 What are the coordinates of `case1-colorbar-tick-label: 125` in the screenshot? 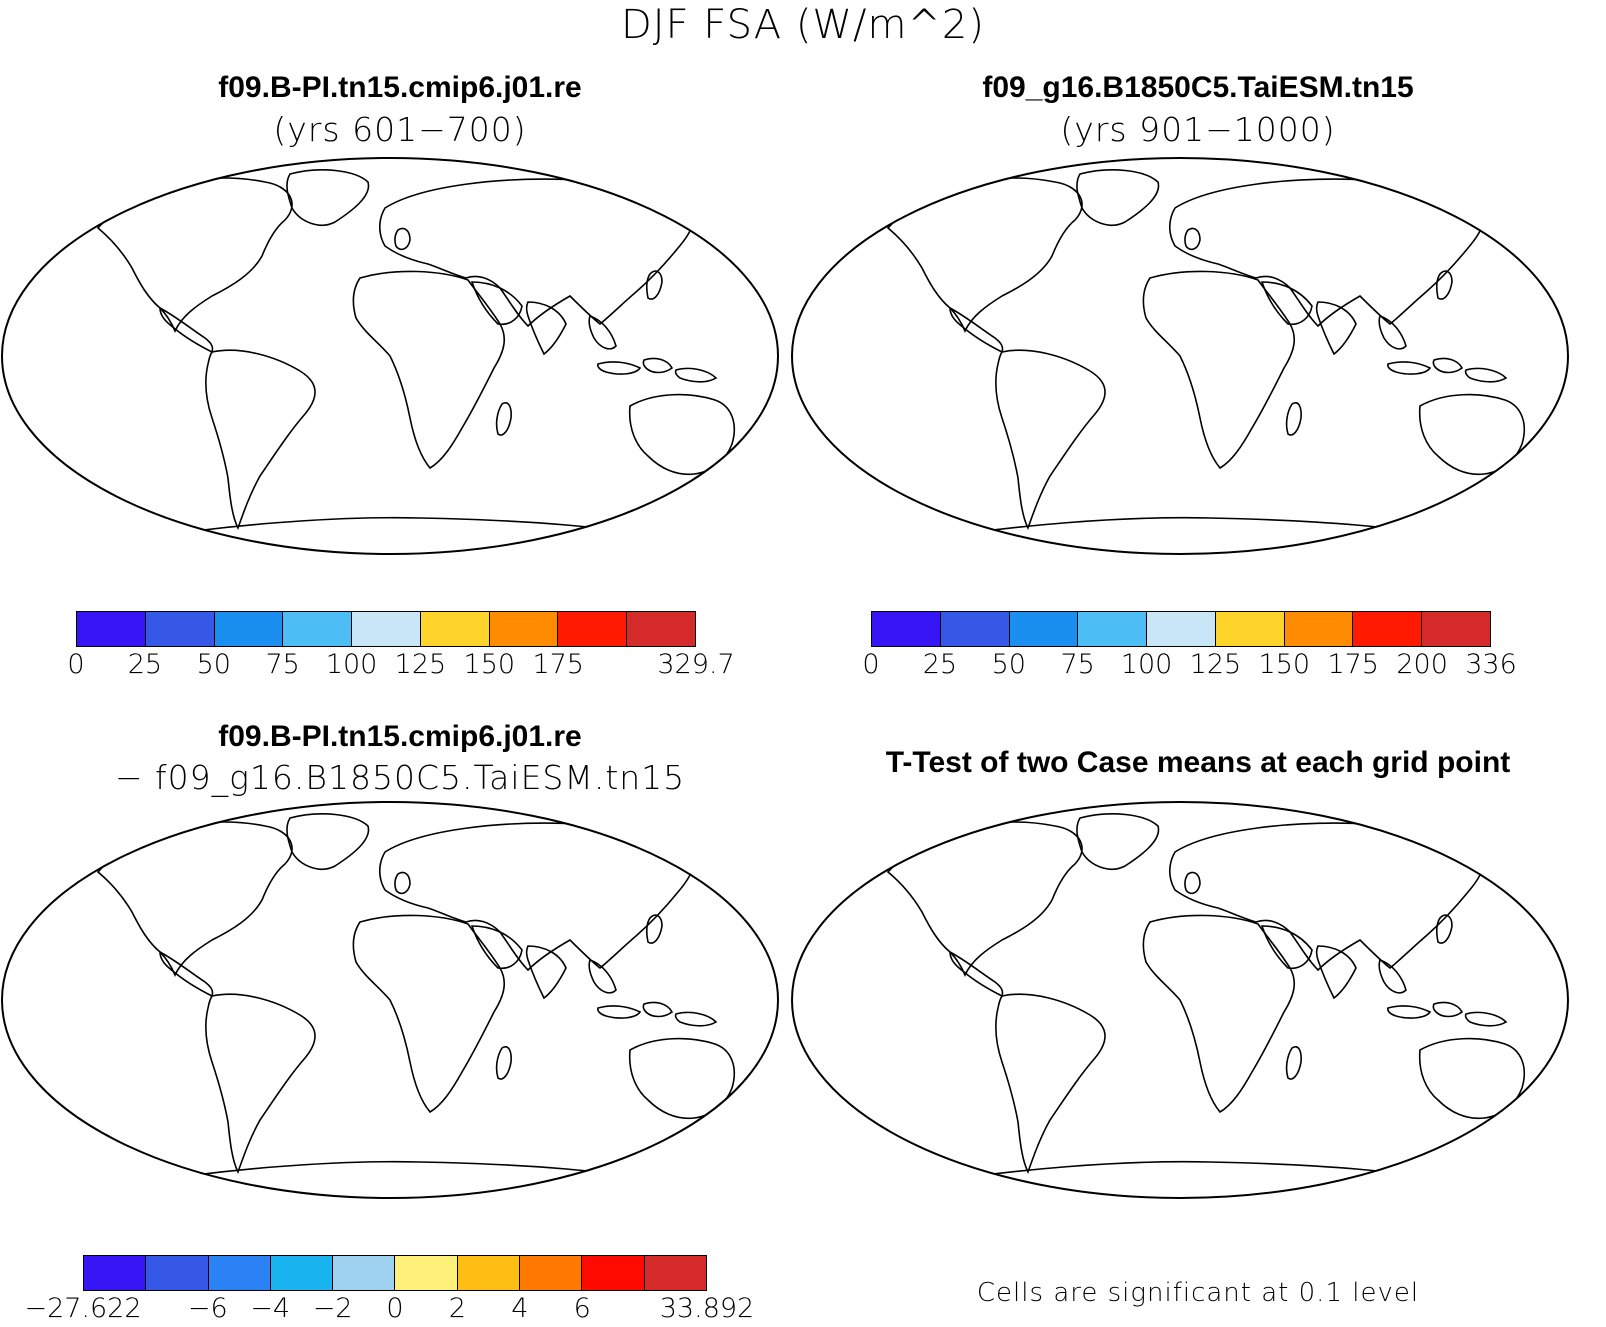 It's located at (420, 664).